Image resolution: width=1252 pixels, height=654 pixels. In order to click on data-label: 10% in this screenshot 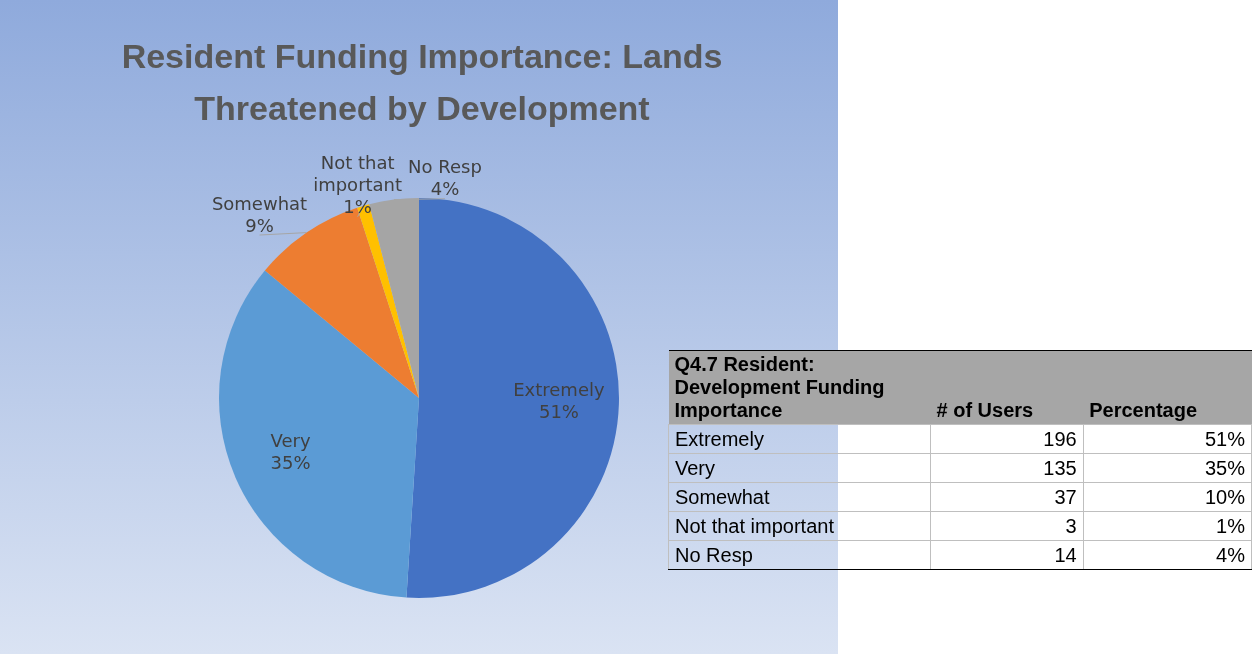, I will do `click(1167, 497)`.